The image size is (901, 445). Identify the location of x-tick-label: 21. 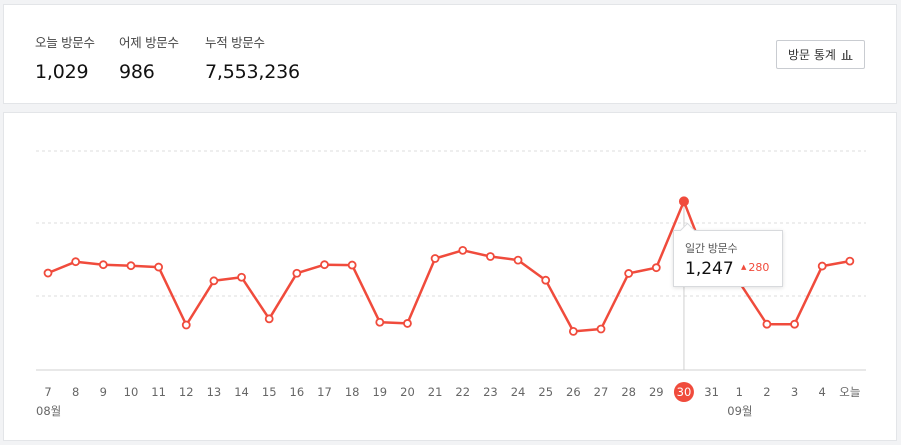
(435, 392).